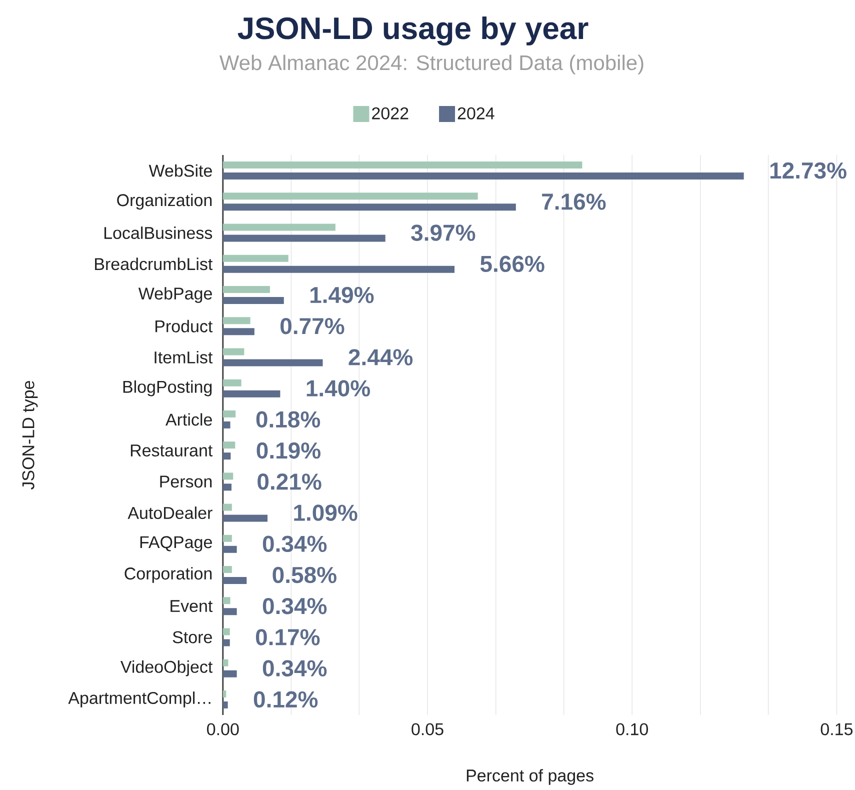 The image size is (855, 790). What do you see at coordinates (154, 264) in the screenshot?
I see `y-tick-label: BreadcrumbList` at bounding box center [154, 264].